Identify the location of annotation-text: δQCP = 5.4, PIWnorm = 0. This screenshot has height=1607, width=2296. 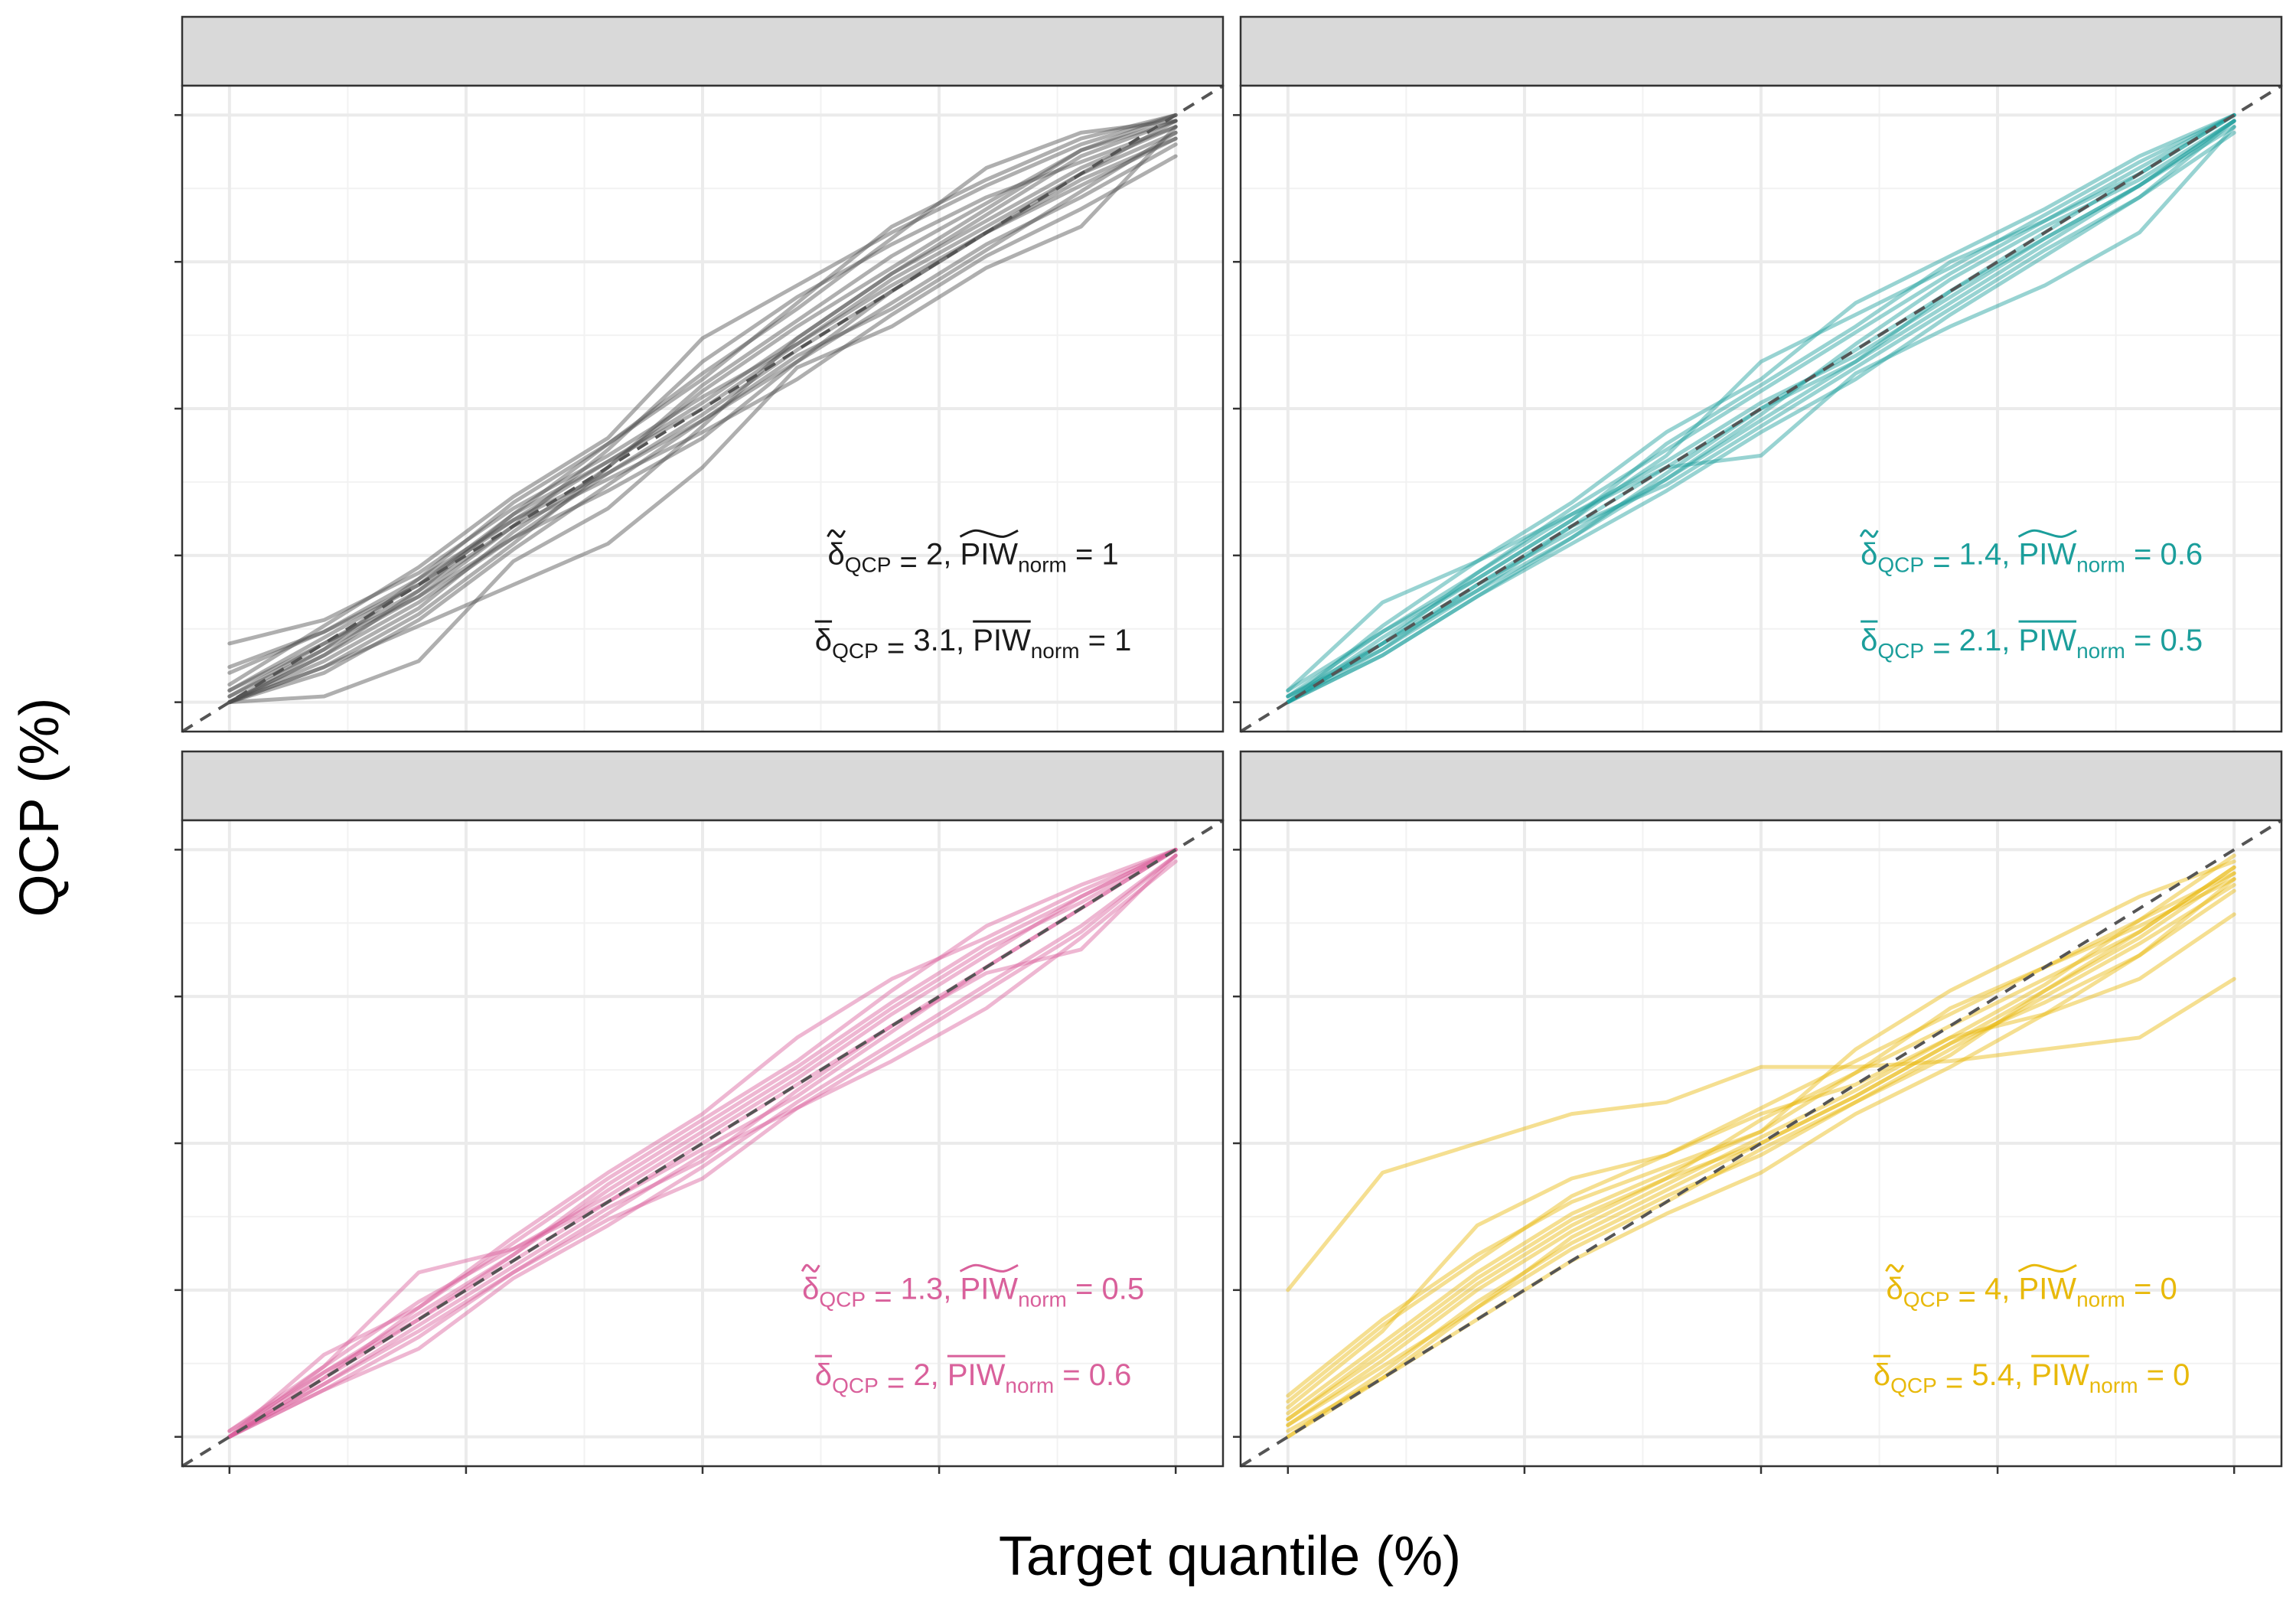
(2032, 1379).